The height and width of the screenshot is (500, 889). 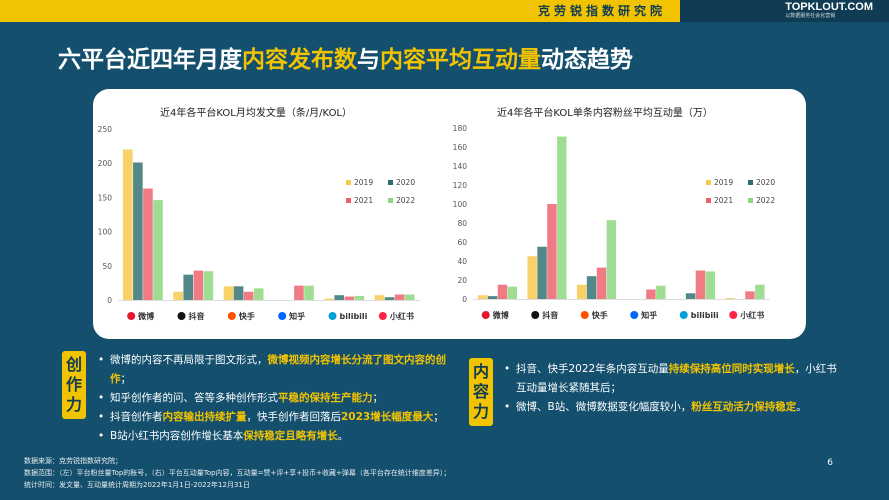 What do you see at coordinates (340, 11) in the screenshot?
I see `header-yellow-band` at bounding box center [340, 11].